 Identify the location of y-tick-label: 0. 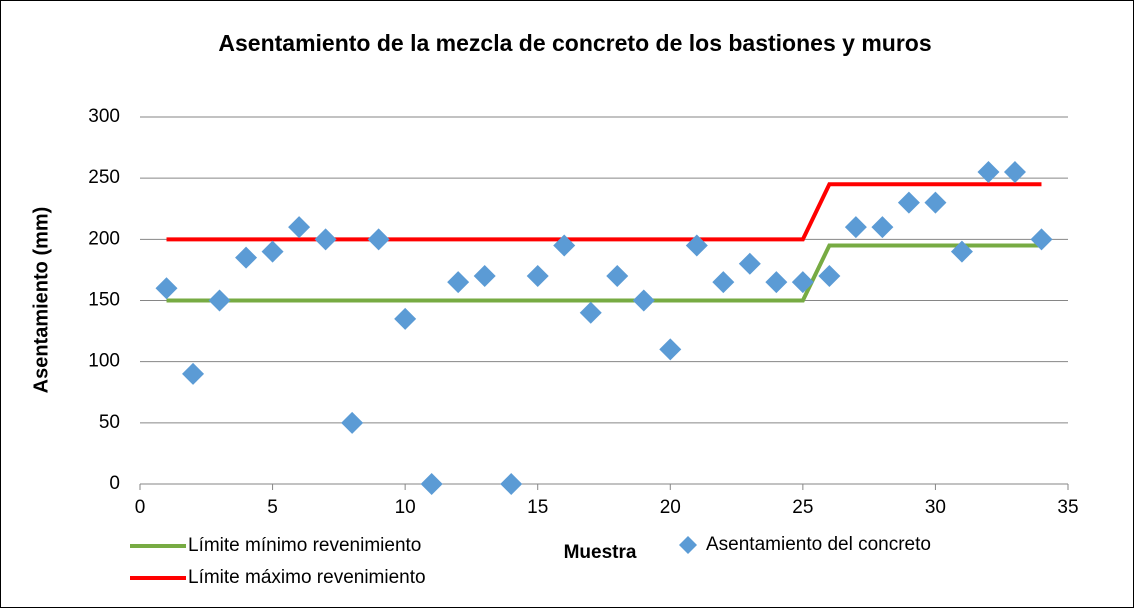
(114, 483).